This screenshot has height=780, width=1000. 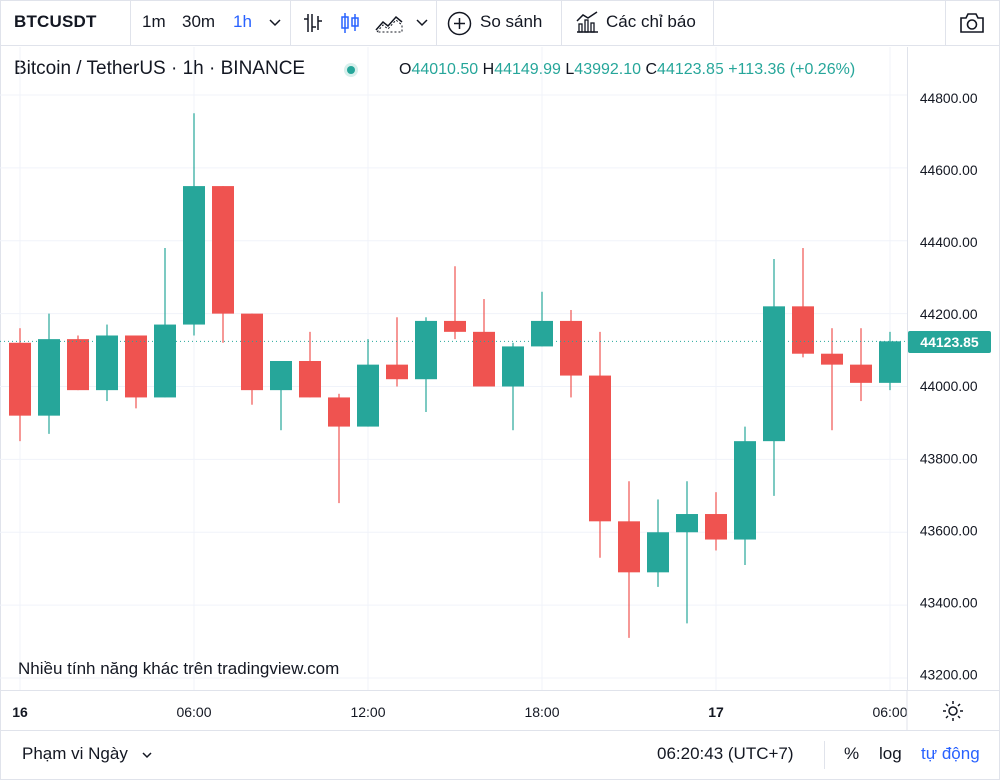 I want to click on symbol-search-button: BTCUSDT, so click(x=55, y=21).